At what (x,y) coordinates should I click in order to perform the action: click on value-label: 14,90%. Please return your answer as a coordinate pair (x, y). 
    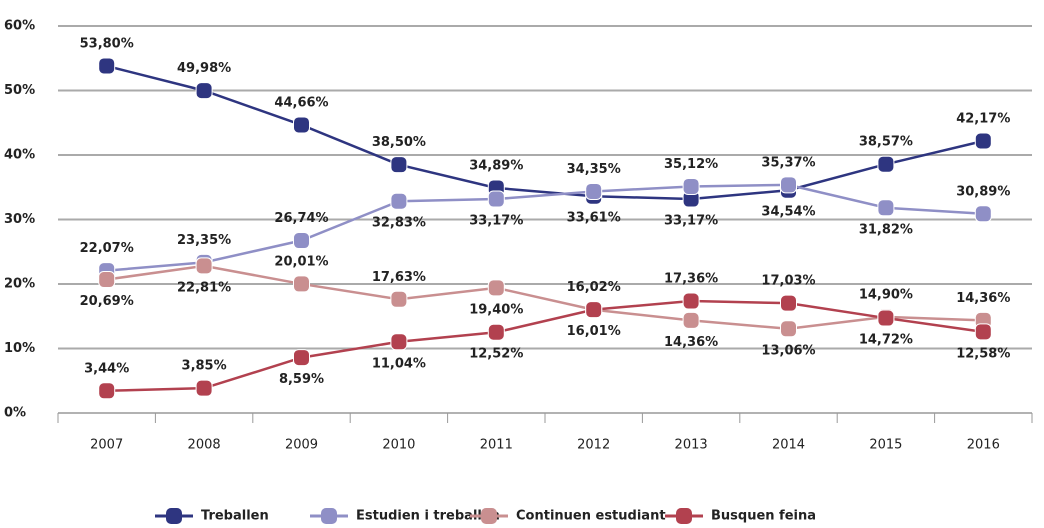
    Looking at the image, I should click on (886, 294).